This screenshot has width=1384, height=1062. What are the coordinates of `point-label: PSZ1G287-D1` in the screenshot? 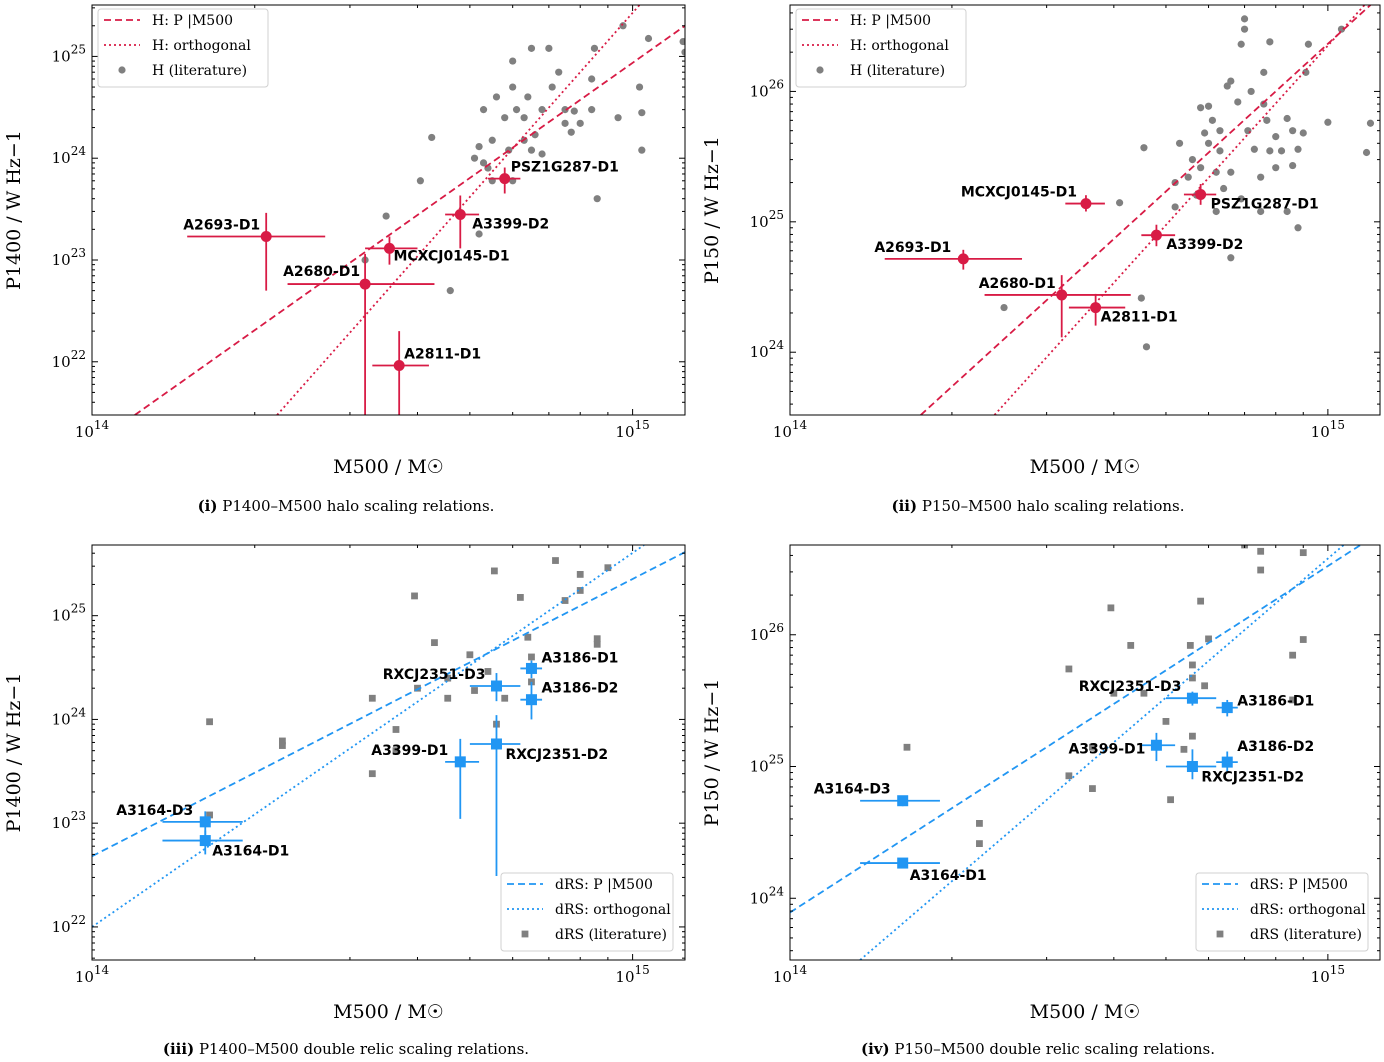 It's located at (1265, 204).